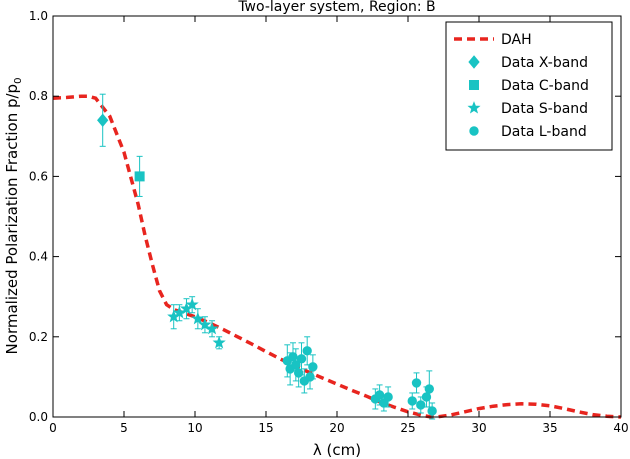  What do you see at coordinates (194, 428) in the screenshot?
I see `x-tick-label: 10` at bounding box center [194, 428].